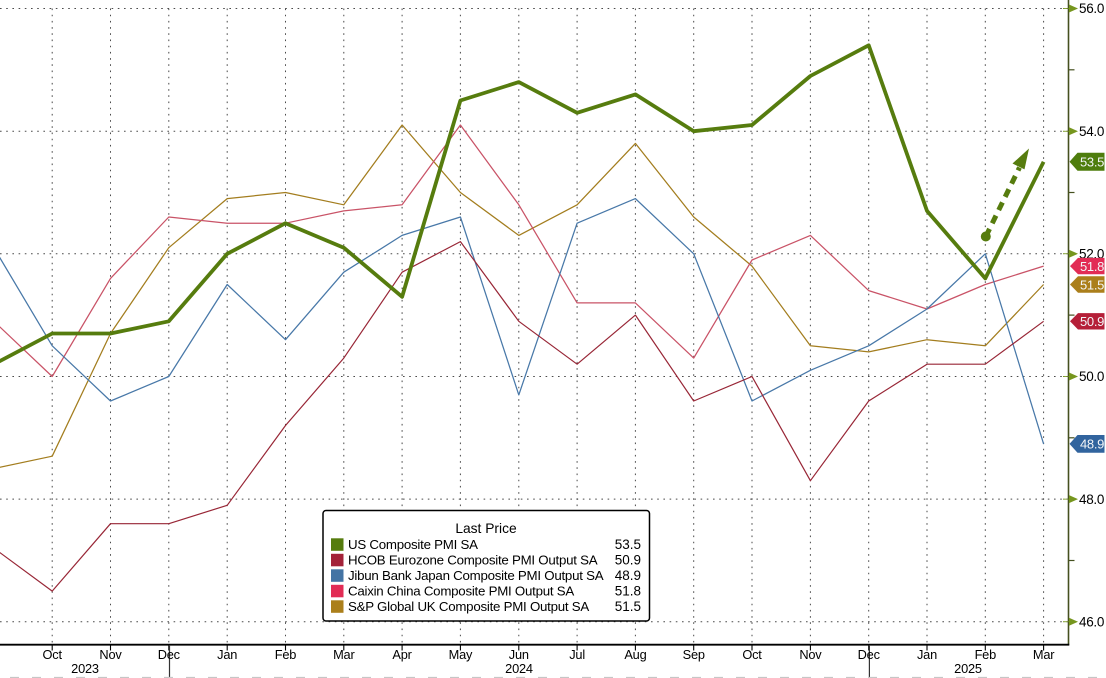 The height and width of the screenshot is (678, 1106). I want to click on svg-text: 50.0, so click(1091, 376).